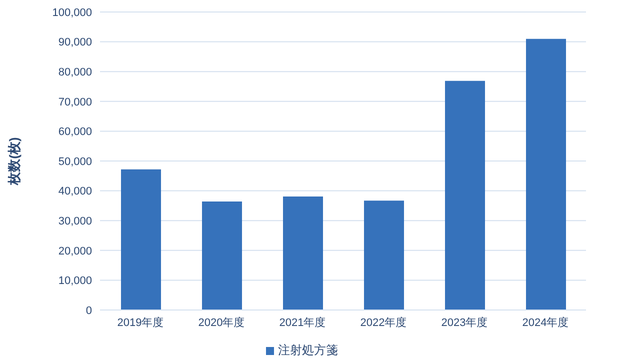  Describe the element at coordinates (75, 162) in the screenshot. I see `y-tick-label: 50,000` at that location.